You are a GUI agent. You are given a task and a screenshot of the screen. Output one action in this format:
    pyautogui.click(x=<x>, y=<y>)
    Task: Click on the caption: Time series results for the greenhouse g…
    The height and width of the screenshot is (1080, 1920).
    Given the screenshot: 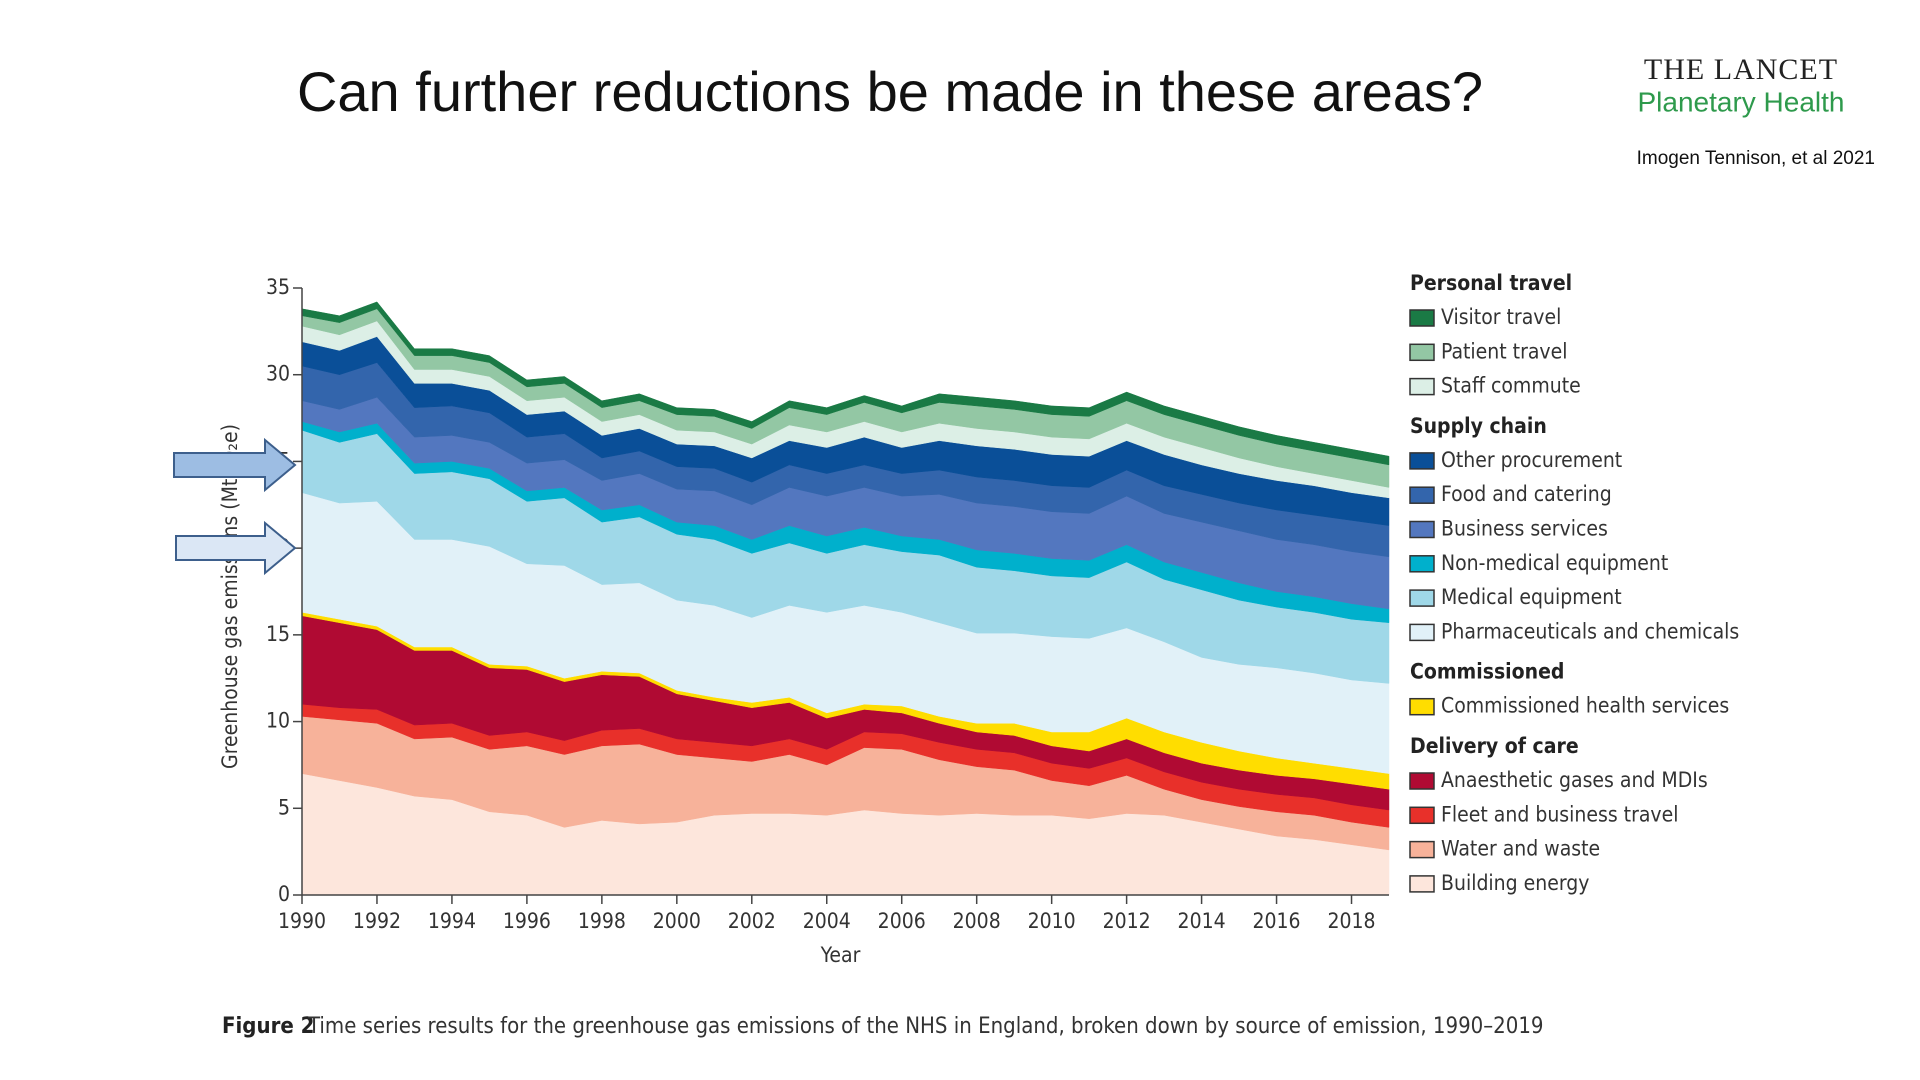 What is the action you would take?
    pyautogui.click(x=925, y=1026)
    